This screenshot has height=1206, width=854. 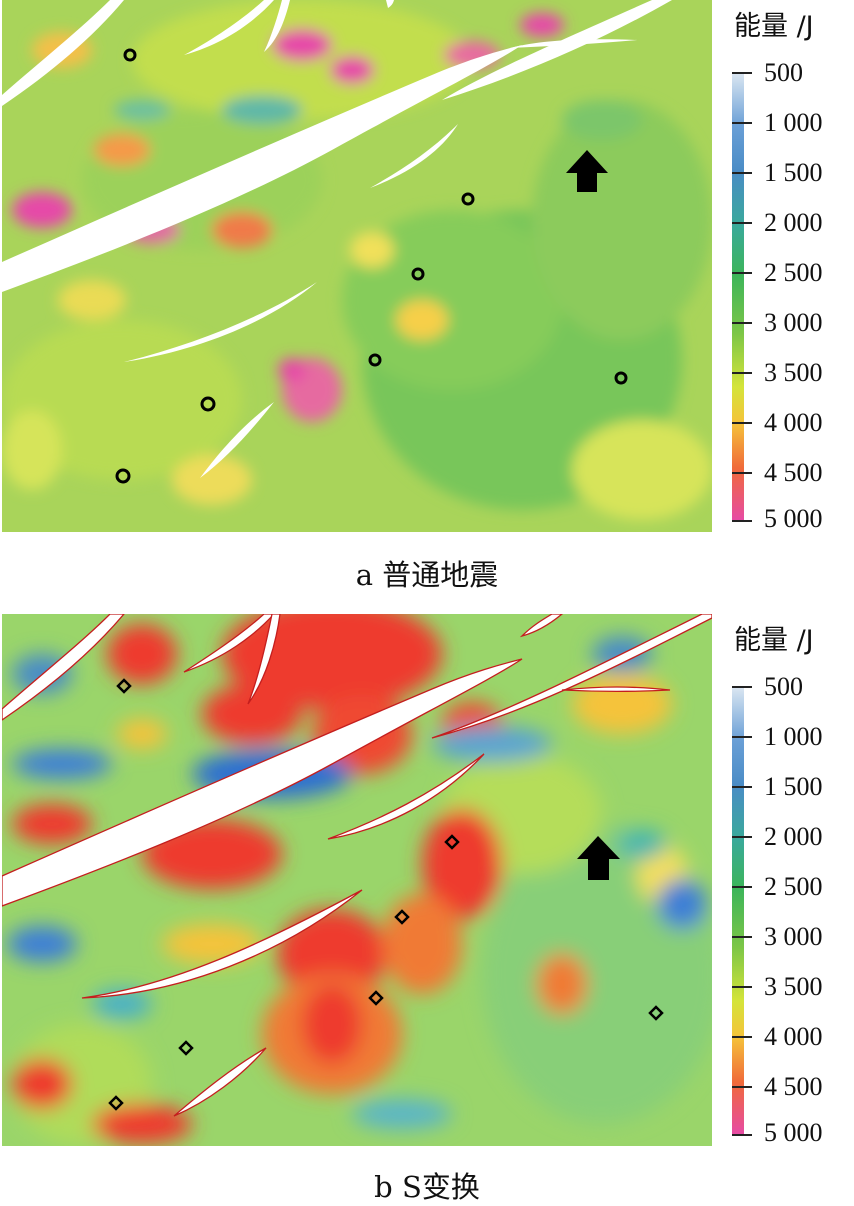 I want to click on panel-a-caption: a 普通地震, so click(x=427, y=575).